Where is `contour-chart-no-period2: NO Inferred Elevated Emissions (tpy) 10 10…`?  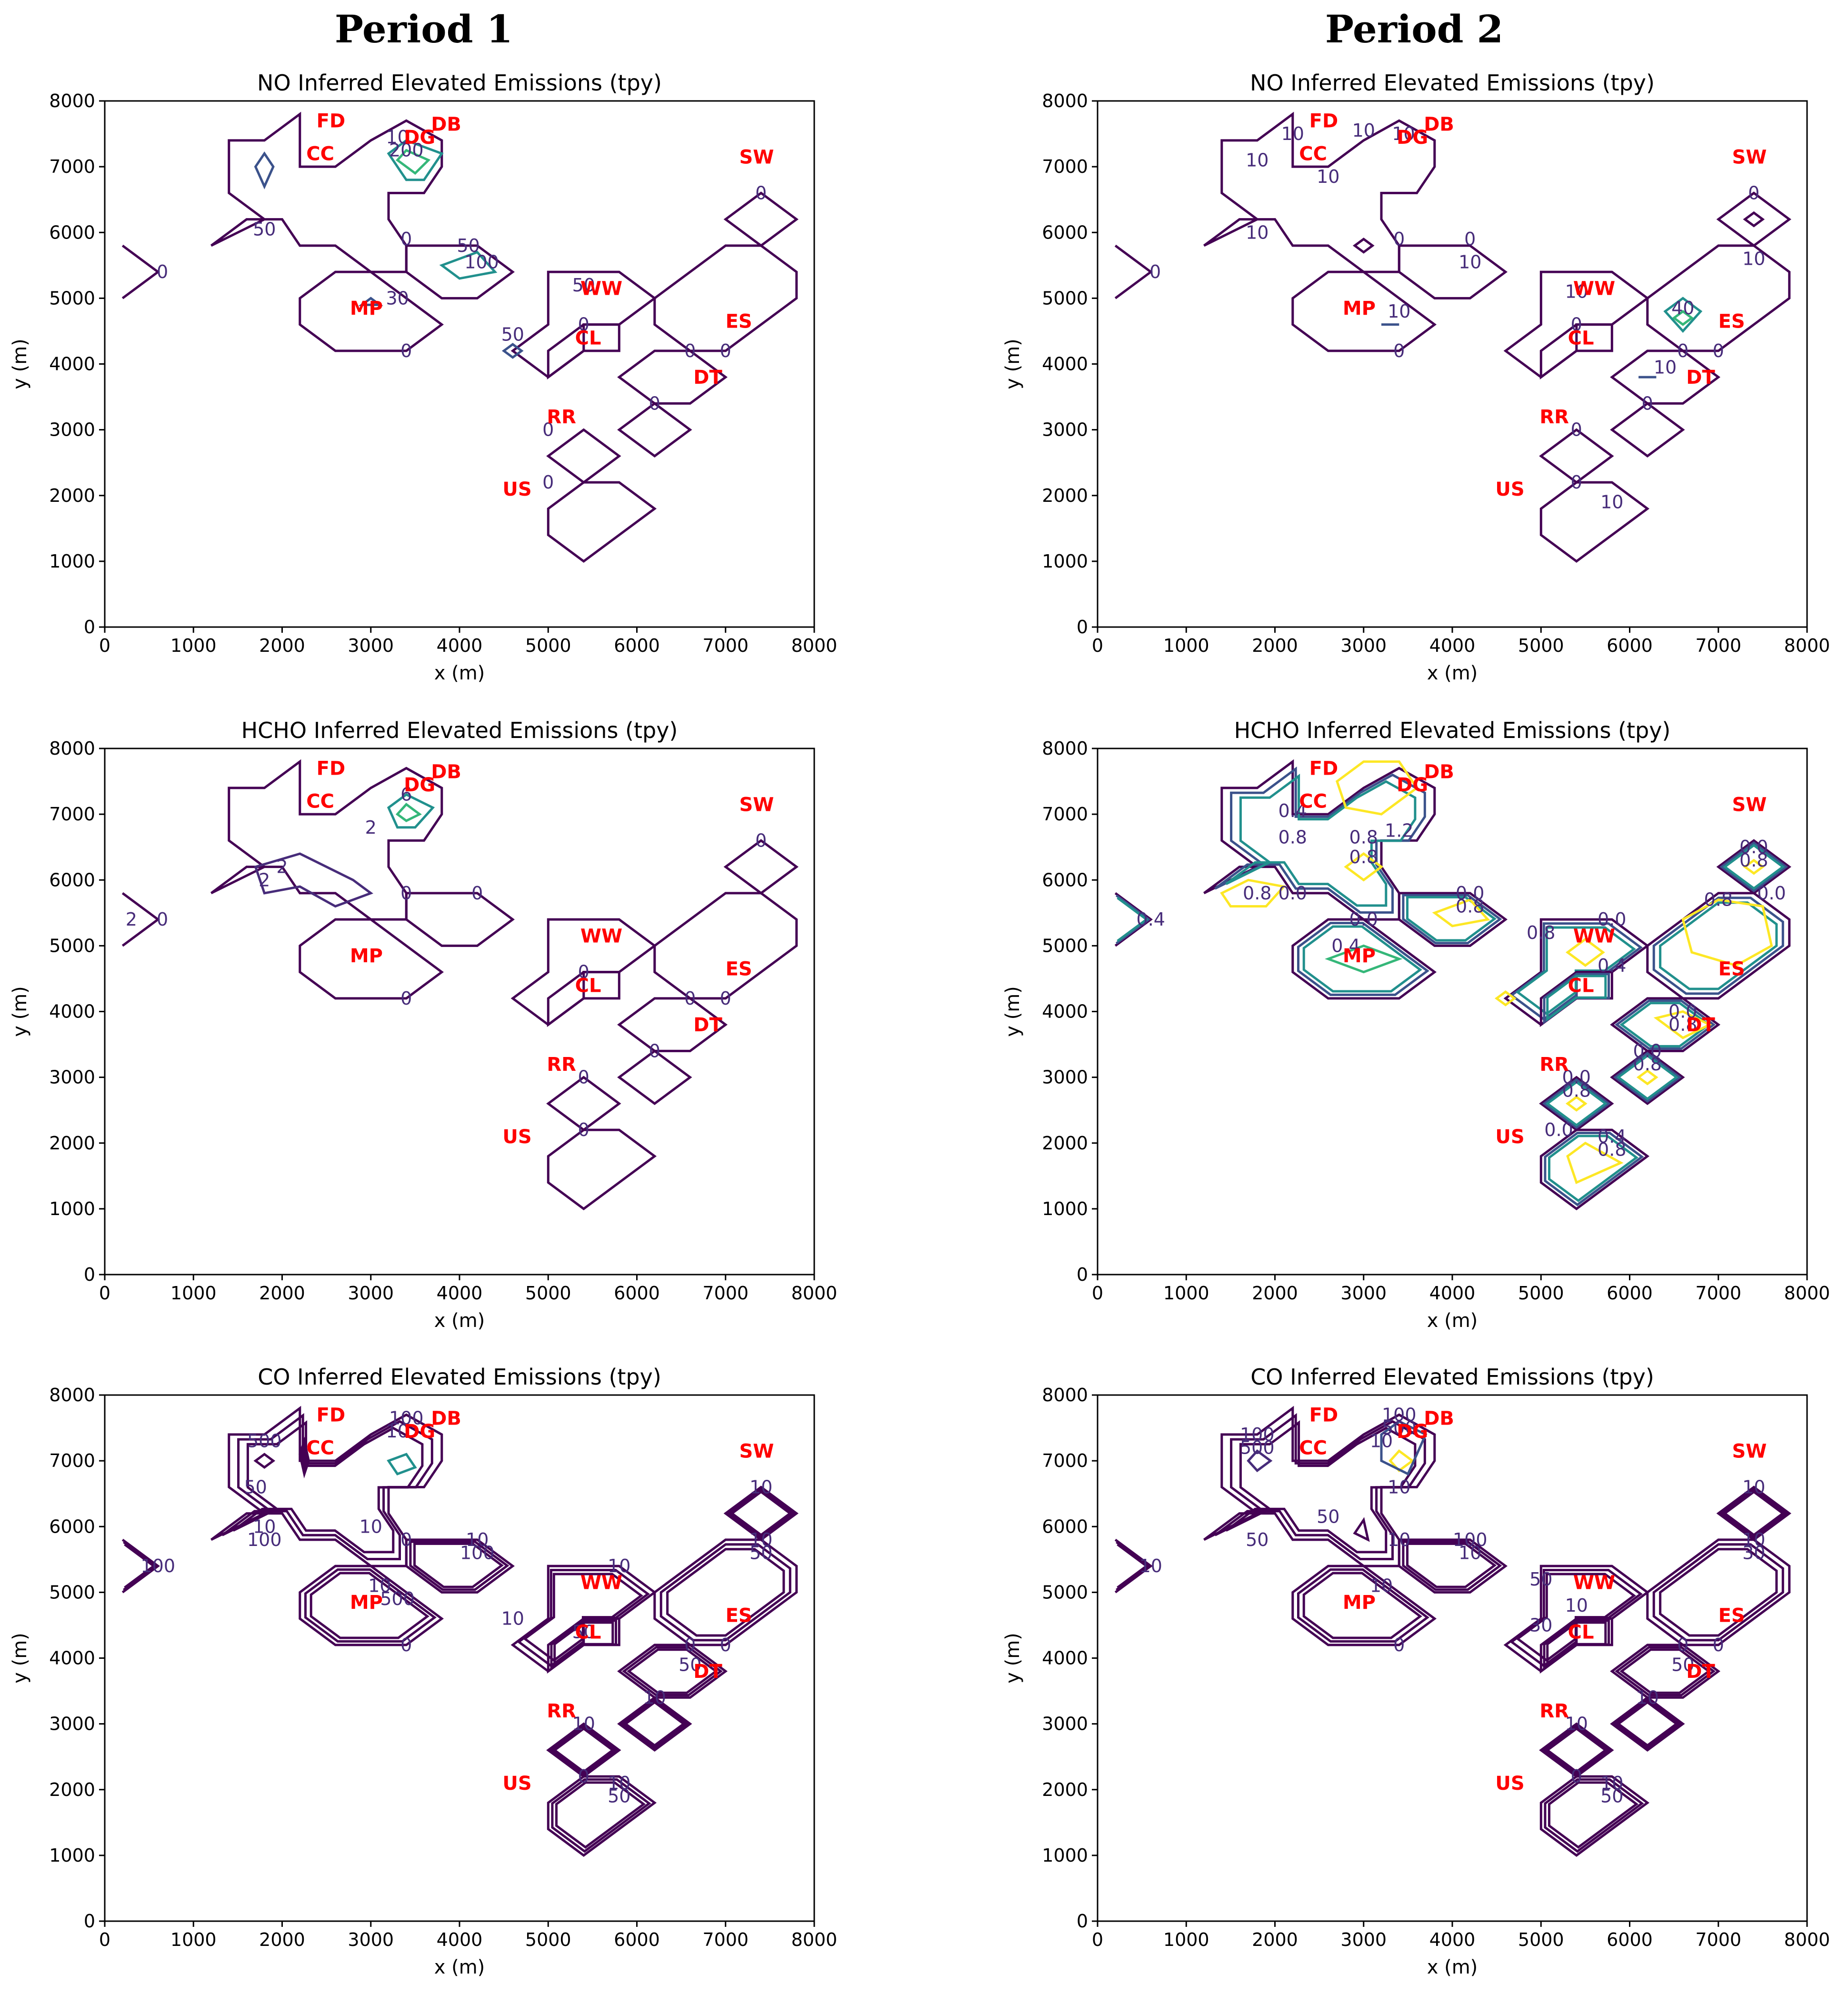
contour-chart-no-period2: NO Inferred Elevated Emissions (tpy) 10 10… is located at coordinates (1416, 377).